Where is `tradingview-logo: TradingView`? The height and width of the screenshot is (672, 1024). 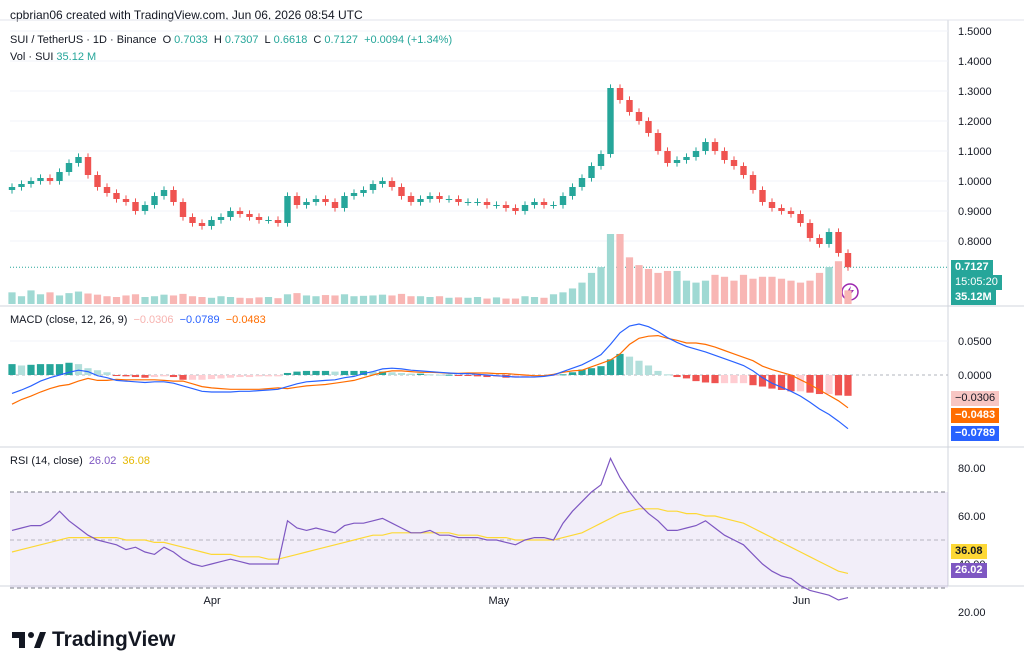 tradingview-logo: TradingView is located at coordinates (93, 640).